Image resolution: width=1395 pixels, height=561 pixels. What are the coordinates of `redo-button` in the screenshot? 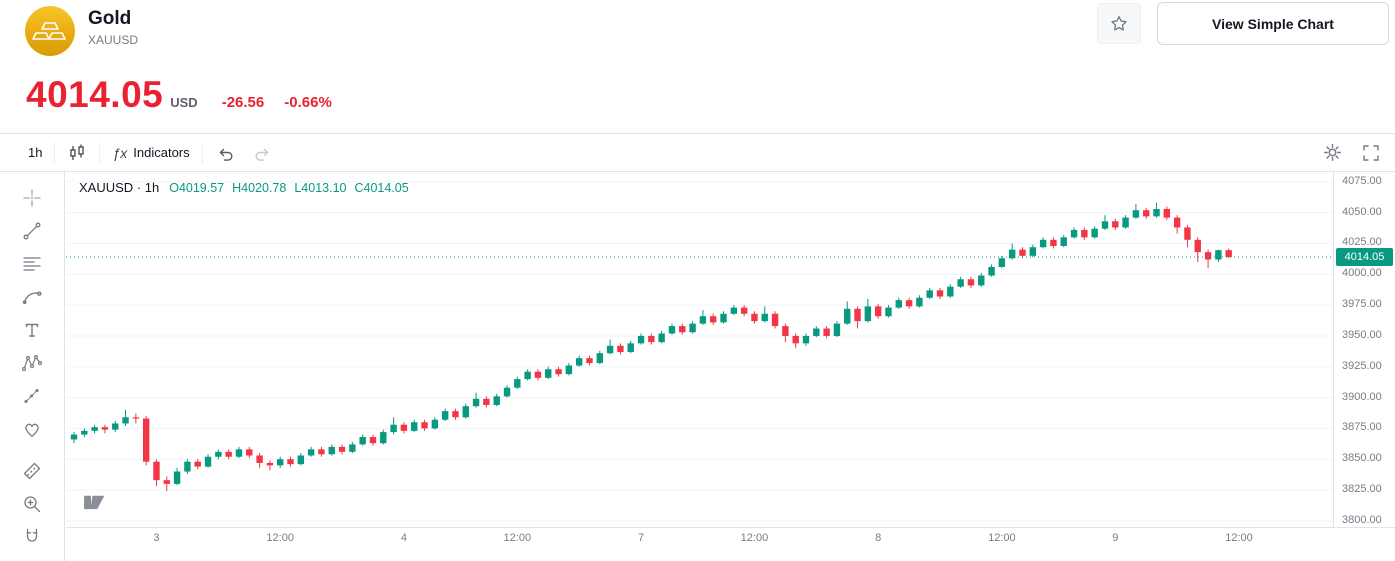 It's located at (263, 153).